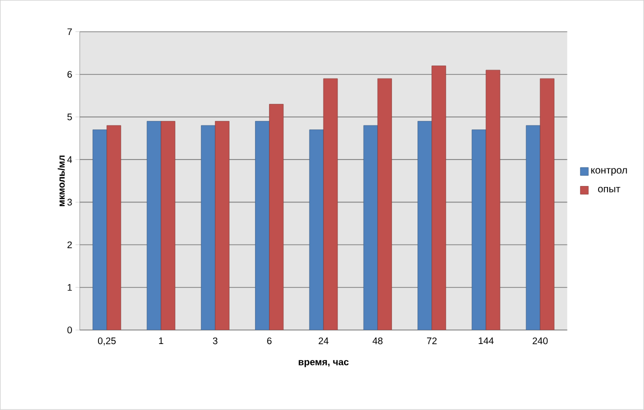 This screenshot has width=644, height=410. I want to click on y-tick-label: 0, so click(69, 330).